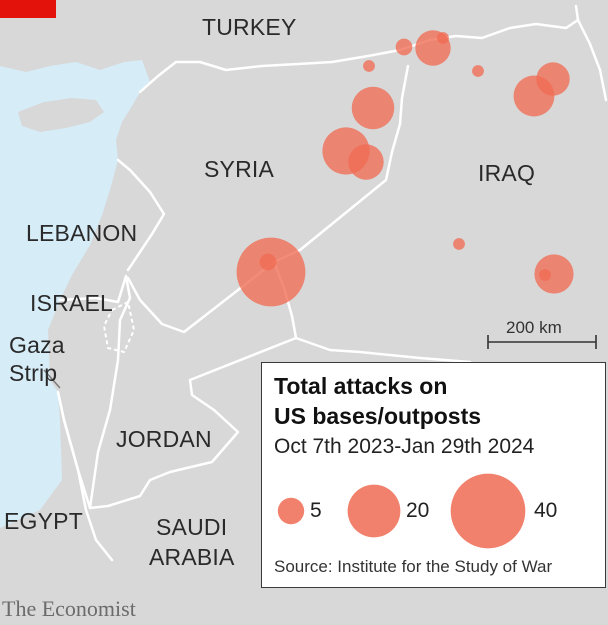 The width and height of the screenshot is (608, 625). I want to click on label-turkey: TURKEY, so click(249, 27).